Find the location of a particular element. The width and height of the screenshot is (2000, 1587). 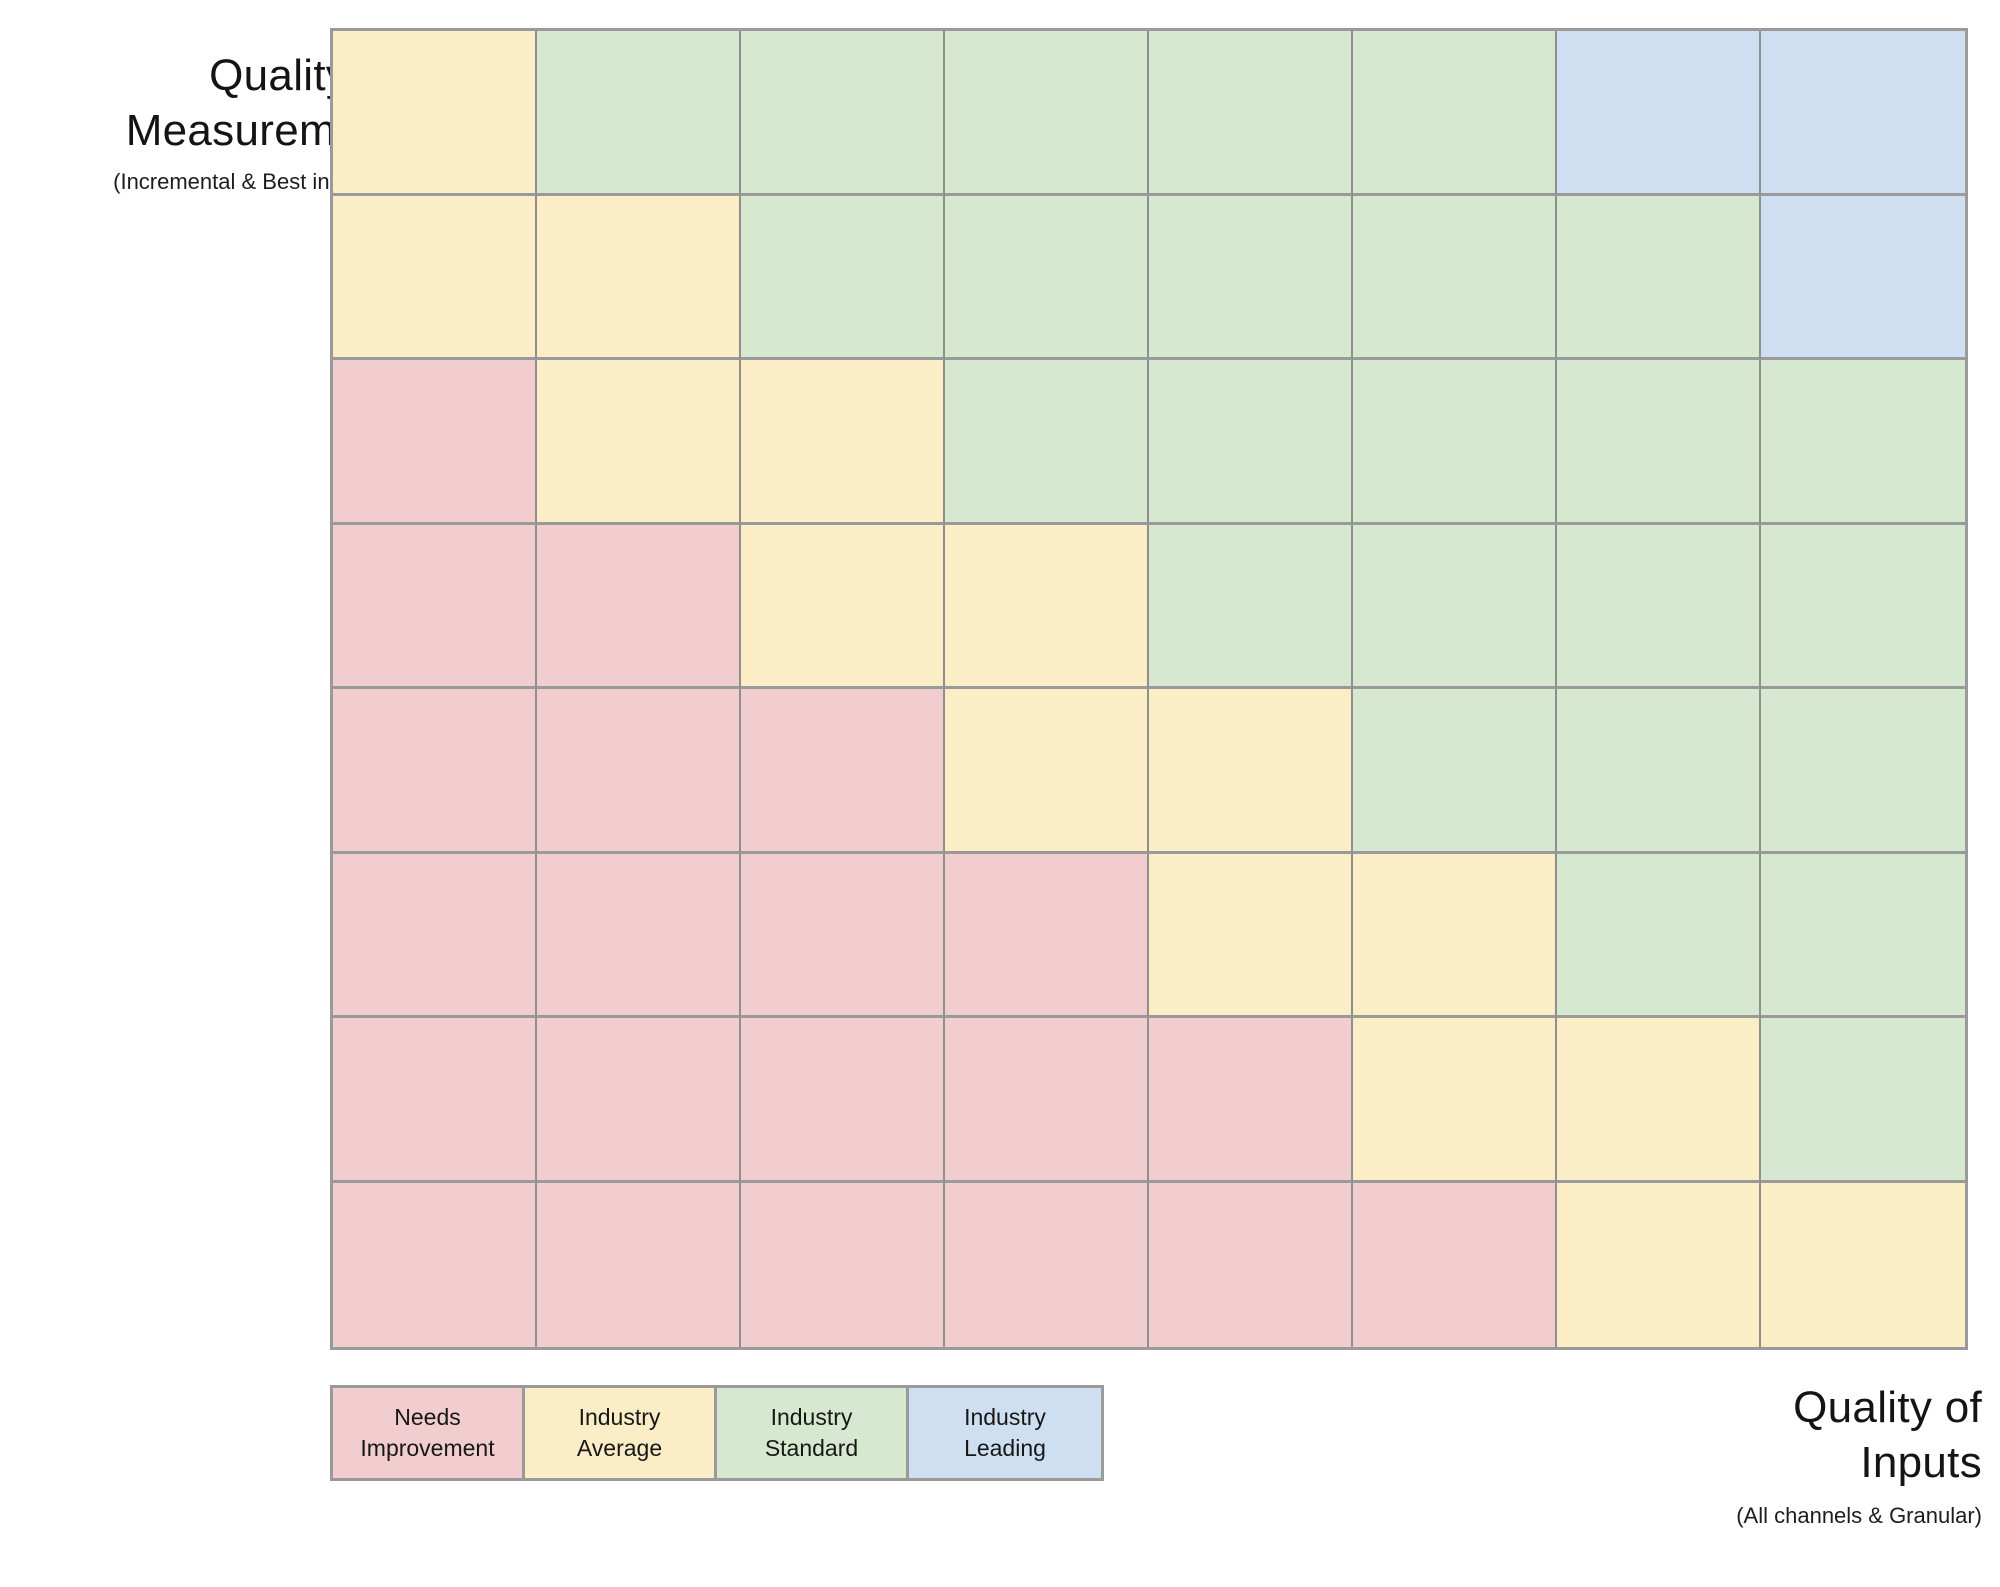

legend-item-needs_improvement: Needs Improvement is located at coordinates (429, 1433).